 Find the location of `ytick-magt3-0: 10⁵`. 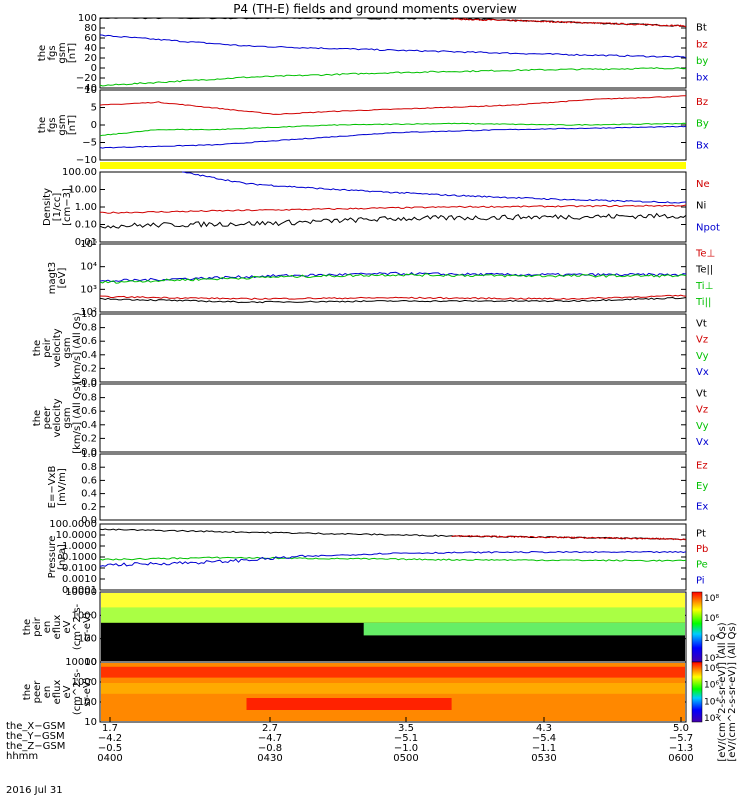

ytick-magt3-0: 10⁵ is located at coordinates (88, 244).